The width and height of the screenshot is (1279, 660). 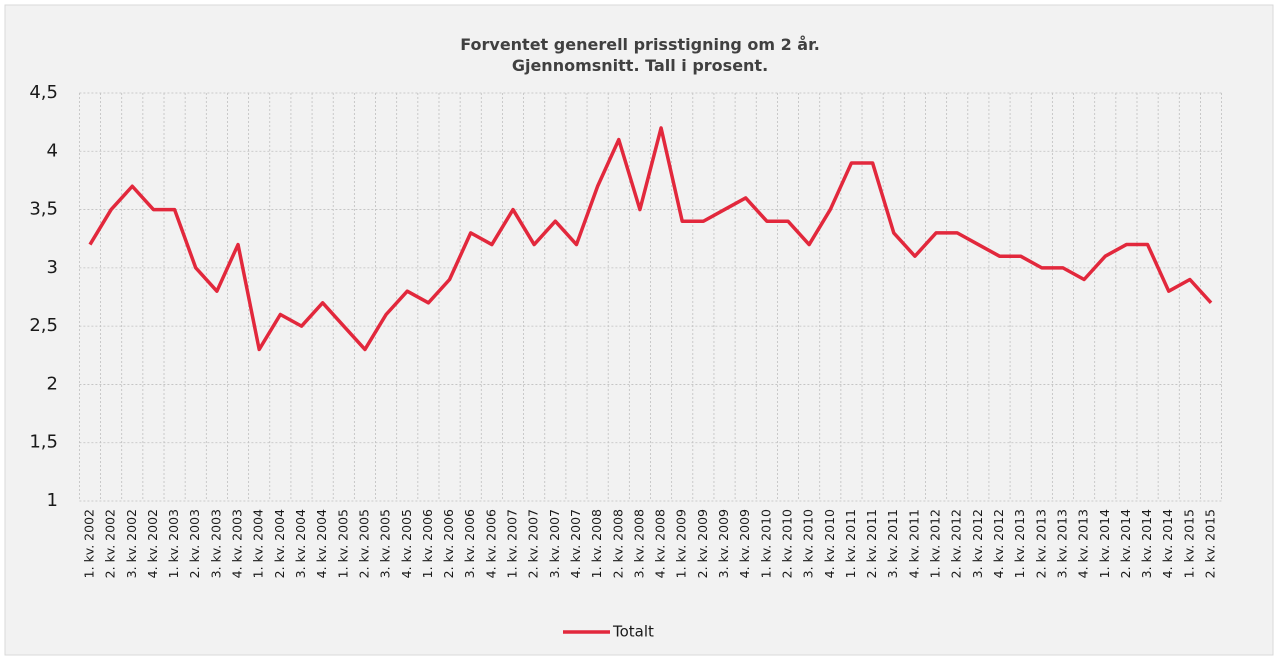 I want to click on chart-title: Forventet generell prisstigning om 2 år., so click(x=640, y=44).